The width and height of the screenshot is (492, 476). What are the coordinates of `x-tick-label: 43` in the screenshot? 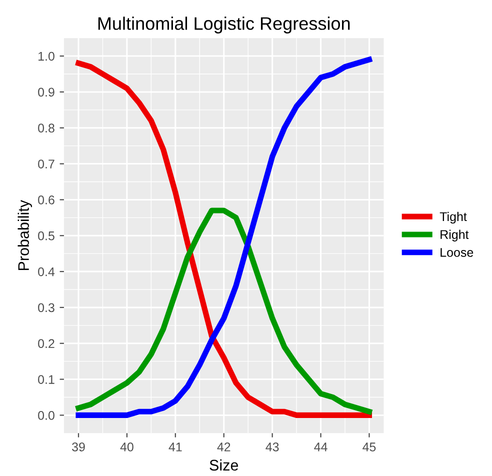 It's located at (272, 447).